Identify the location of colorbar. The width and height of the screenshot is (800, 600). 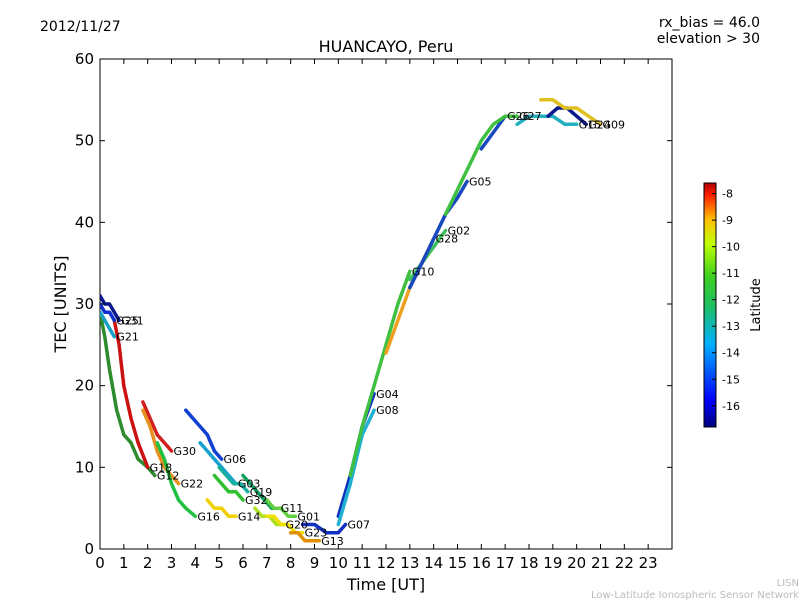
(710, 305).